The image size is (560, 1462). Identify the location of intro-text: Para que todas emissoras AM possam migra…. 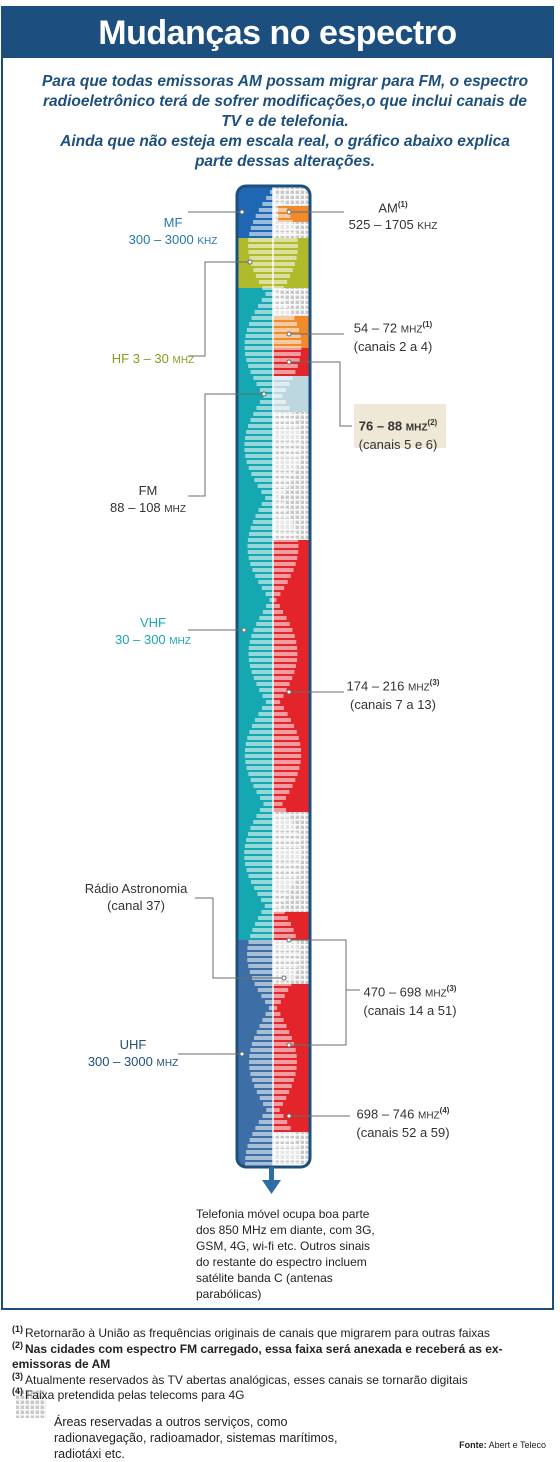
(285, 122).